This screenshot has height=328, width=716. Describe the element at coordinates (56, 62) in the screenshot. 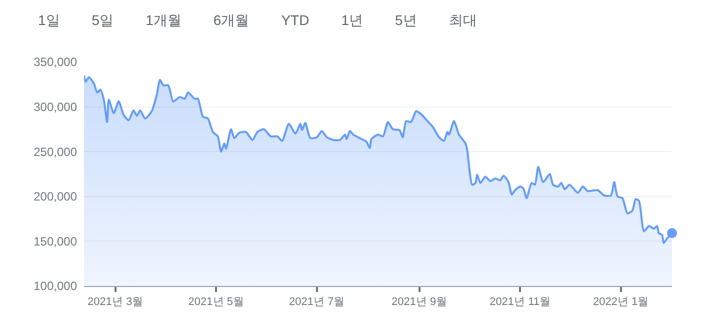

I see `y-tick-label: 350,000` at that location.